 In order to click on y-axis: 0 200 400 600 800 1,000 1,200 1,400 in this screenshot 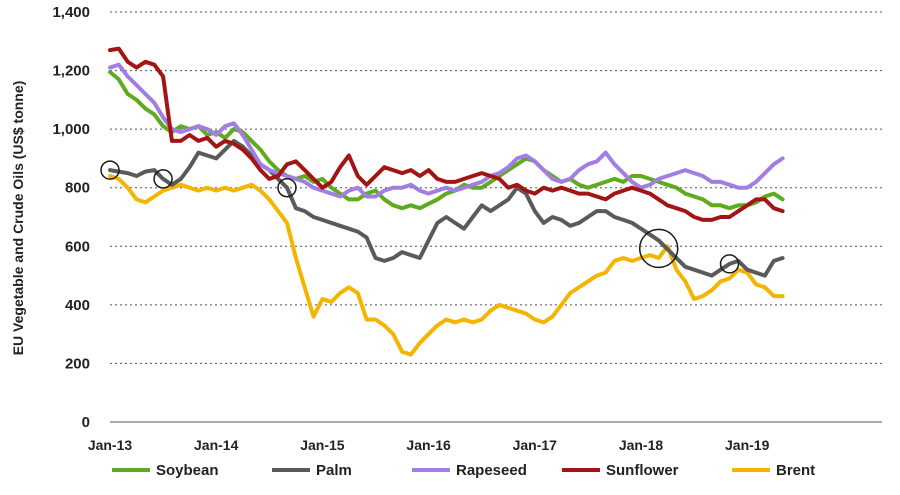, I will do `click(71, 217)`.